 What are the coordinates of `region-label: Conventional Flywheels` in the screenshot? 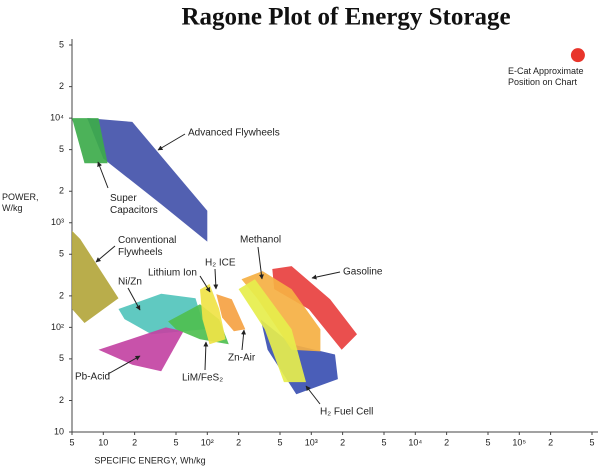 It's located at (147, 246).